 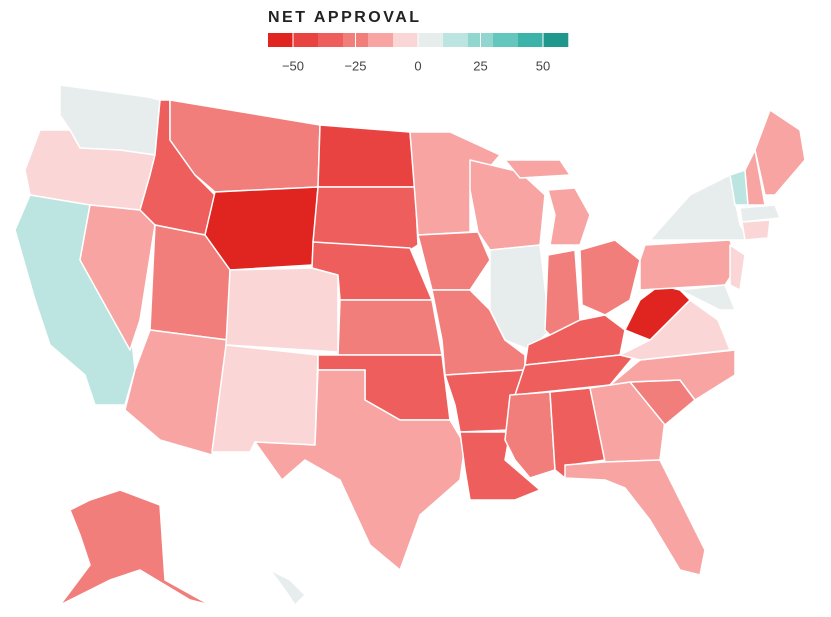 I want to click on legend-tick-label: −50, so click(x=293, y=65).